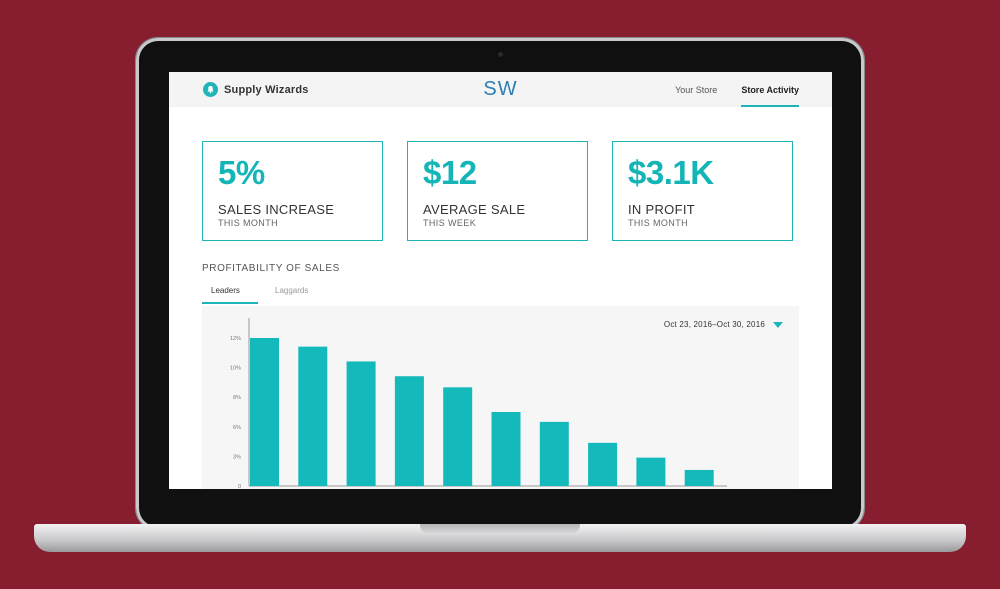 This screenshot has height=589, width=1000. Describe the element at coordinates (474, 209) in the screenshot. I see `kpi-label: AVERAGE SALE` at that location.